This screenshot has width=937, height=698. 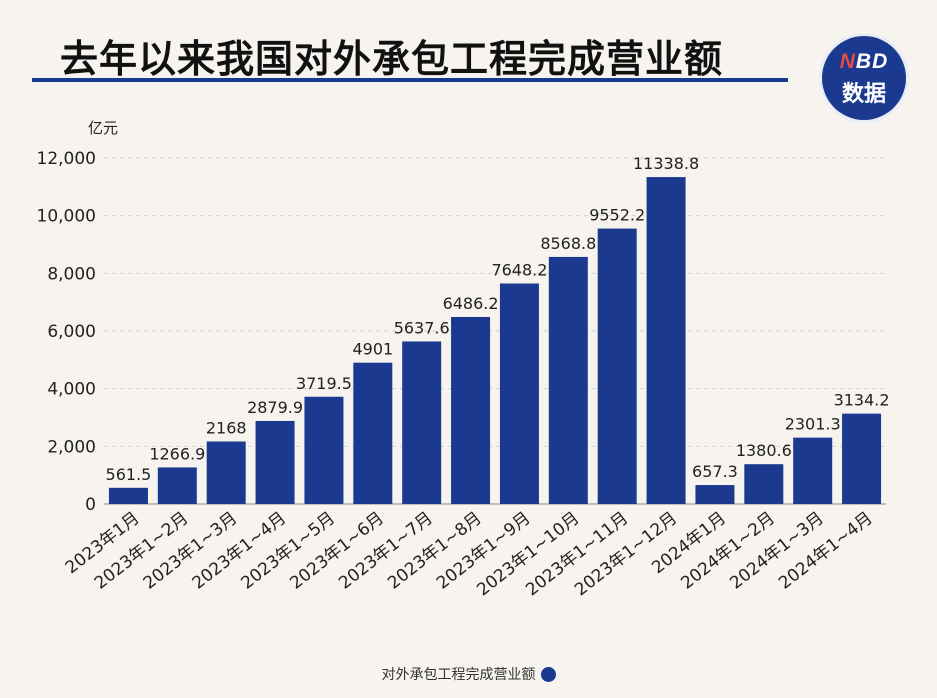 What do you see at coordinates (392, 59) in the screenshot?
I see `chart-title: 去年以来我国对外承包工程完成营业额` at bounding box center [392, 59].